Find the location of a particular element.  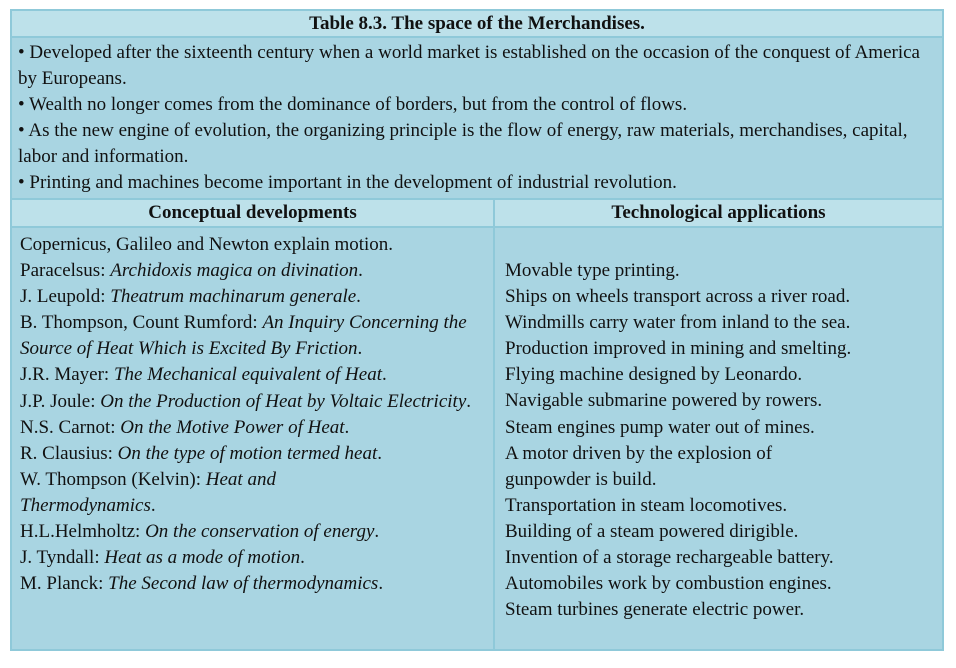

technological-item: Navigable submarine powered by rowers. is located at coordinates (664, 401).